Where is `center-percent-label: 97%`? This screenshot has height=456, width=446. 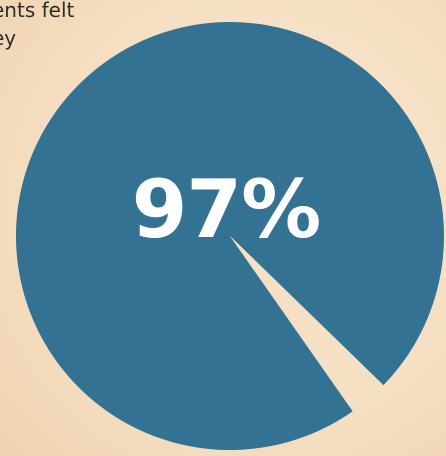 center-percent-label: 97% is located at coordinates (226, 209).